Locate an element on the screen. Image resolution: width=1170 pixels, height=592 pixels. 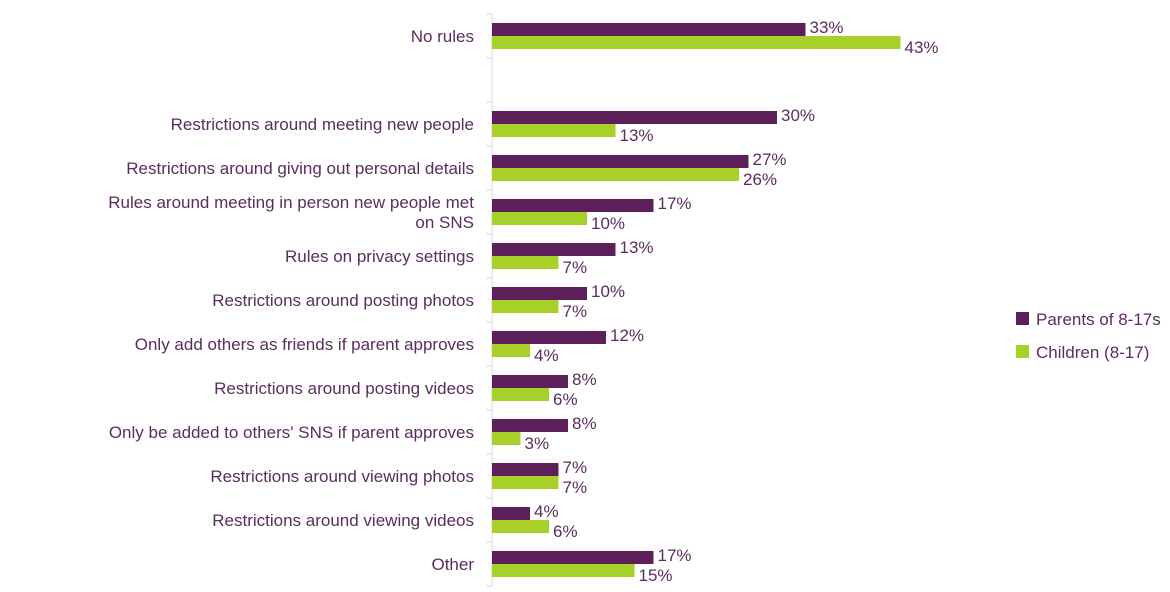
data-label-parents: 27% is located at coordinates (770, 159).